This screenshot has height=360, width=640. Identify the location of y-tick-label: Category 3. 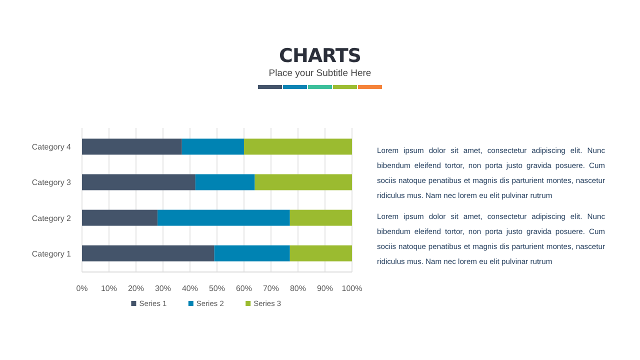
(52, 183).